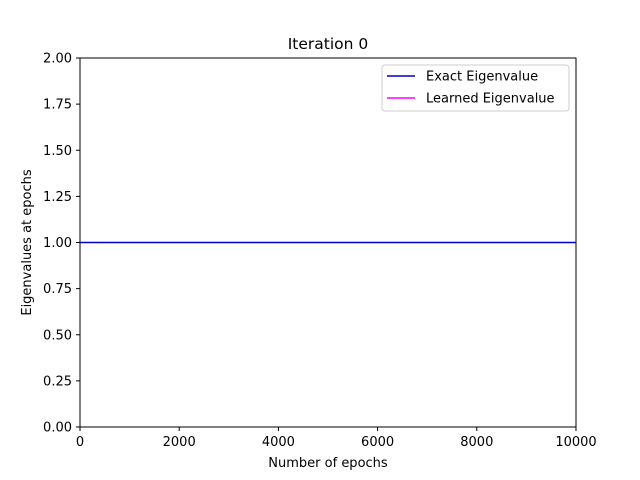 The height and width of the screenshot is (480, 640). What do you see at coordinates (57, 428) in the screenshot?
I see `y-tick-label: 0.00` at bounding box center [57, 428].